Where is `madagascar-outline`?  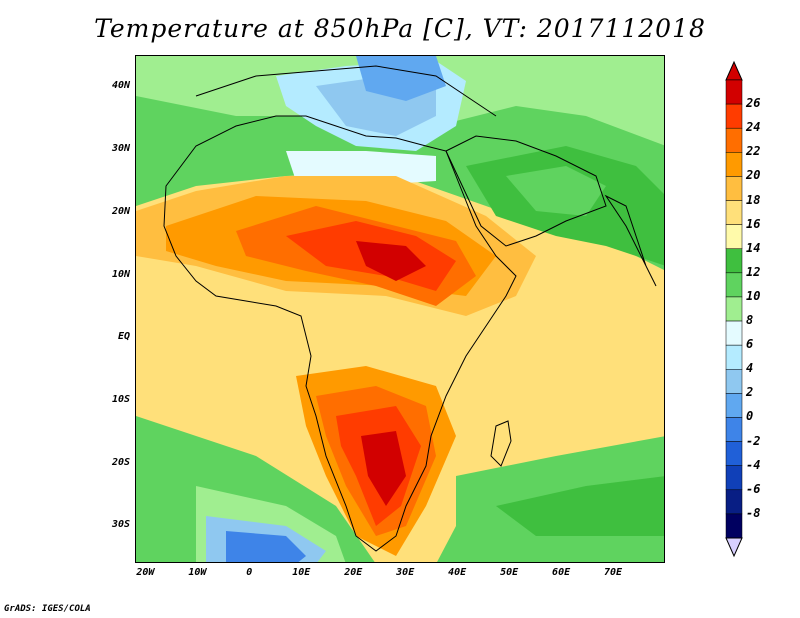
madagascar-outline is located at coordinates (501, 443).